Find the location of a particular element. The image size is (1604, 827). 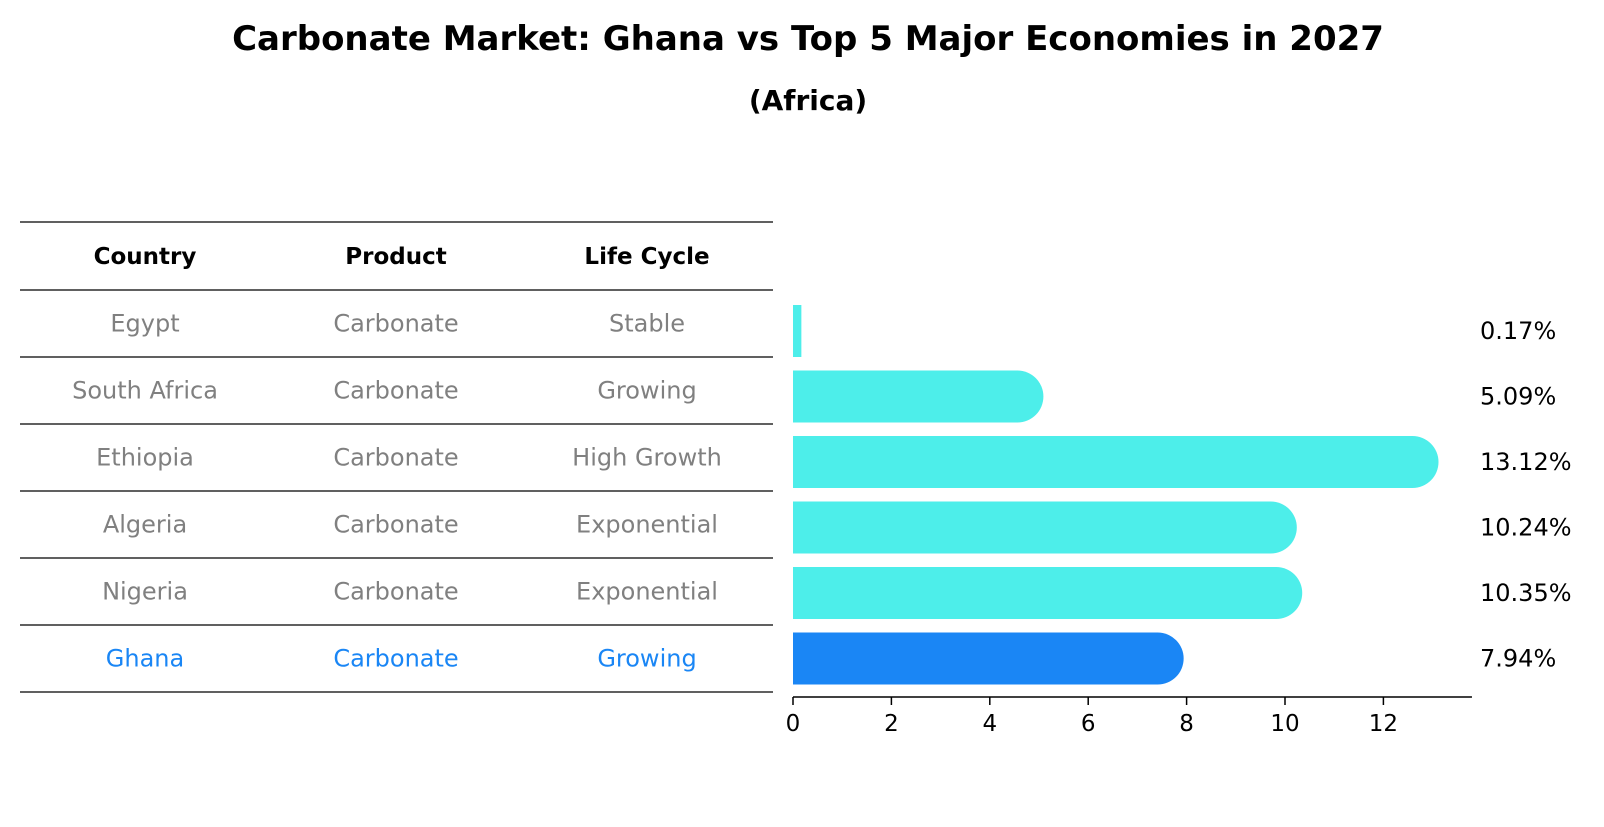

table-header-country: Country is located at coordinates (145, 257).